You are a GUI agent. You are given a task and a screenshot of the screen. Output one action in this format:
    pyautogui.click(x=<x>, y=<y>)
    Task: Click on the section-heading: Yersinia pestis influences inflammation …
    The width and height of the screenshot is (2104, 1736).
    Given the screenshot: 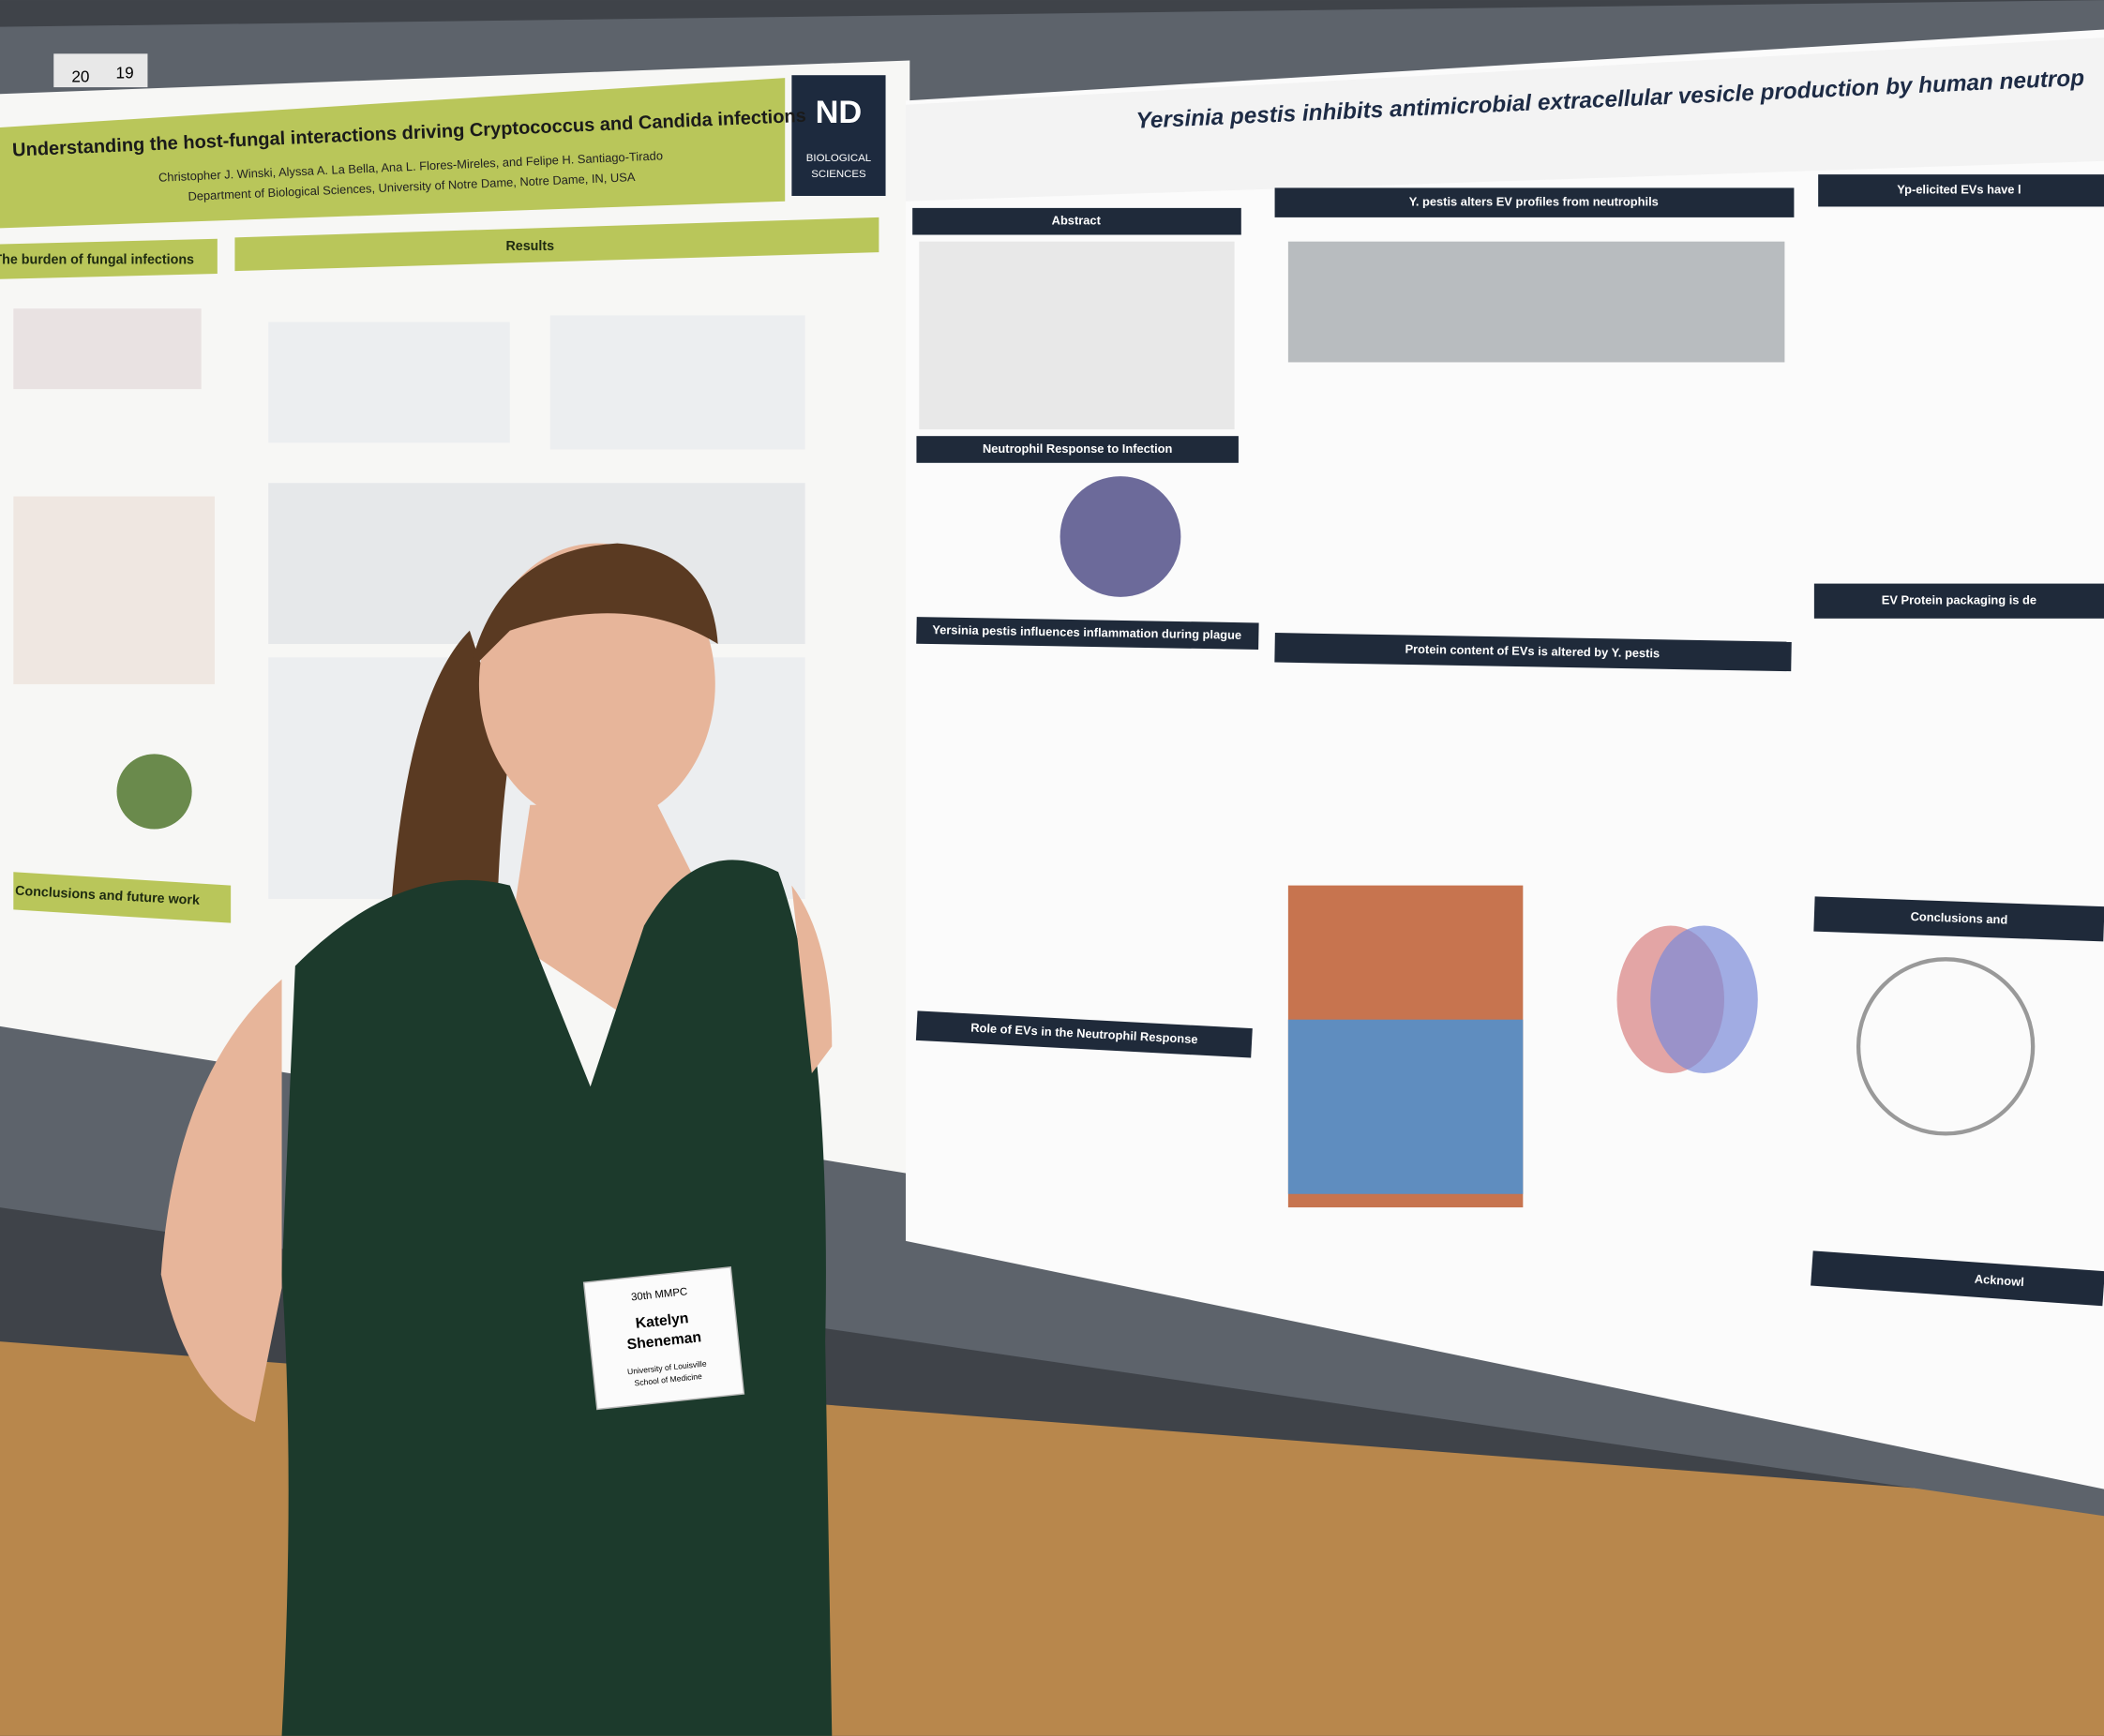 What is the action you would take?
    pyautogui.click(x=1086, y=632)
    